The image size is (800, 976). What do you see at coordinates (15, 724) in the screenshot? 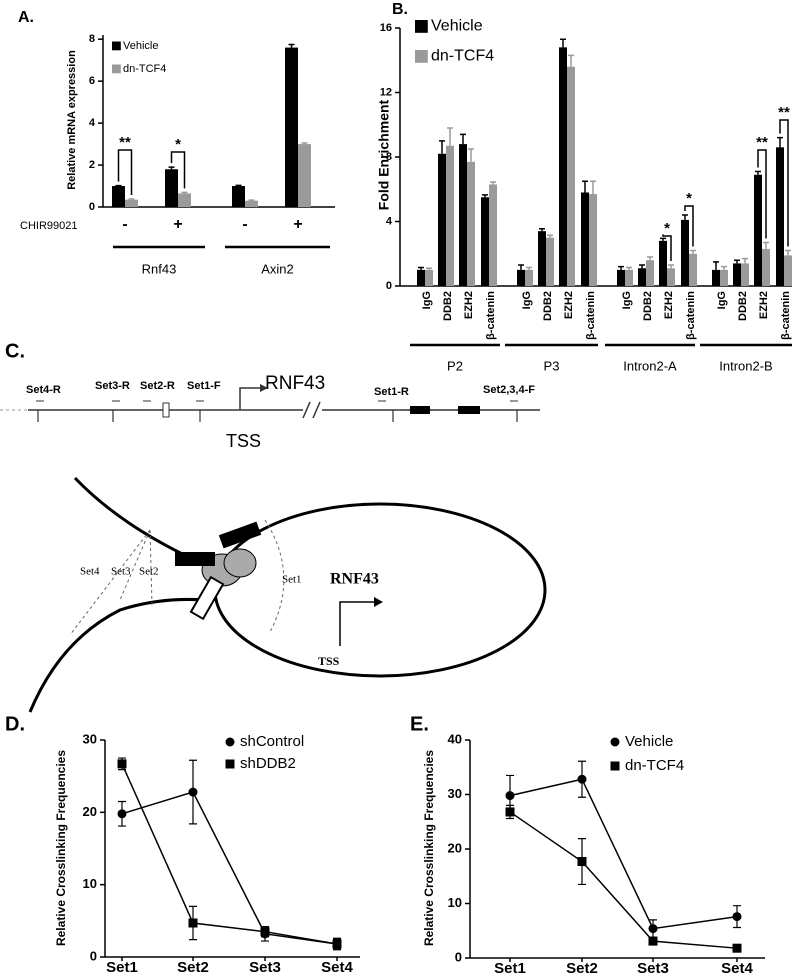
I see `panel-label: D.` at bounding box center [15, 724].